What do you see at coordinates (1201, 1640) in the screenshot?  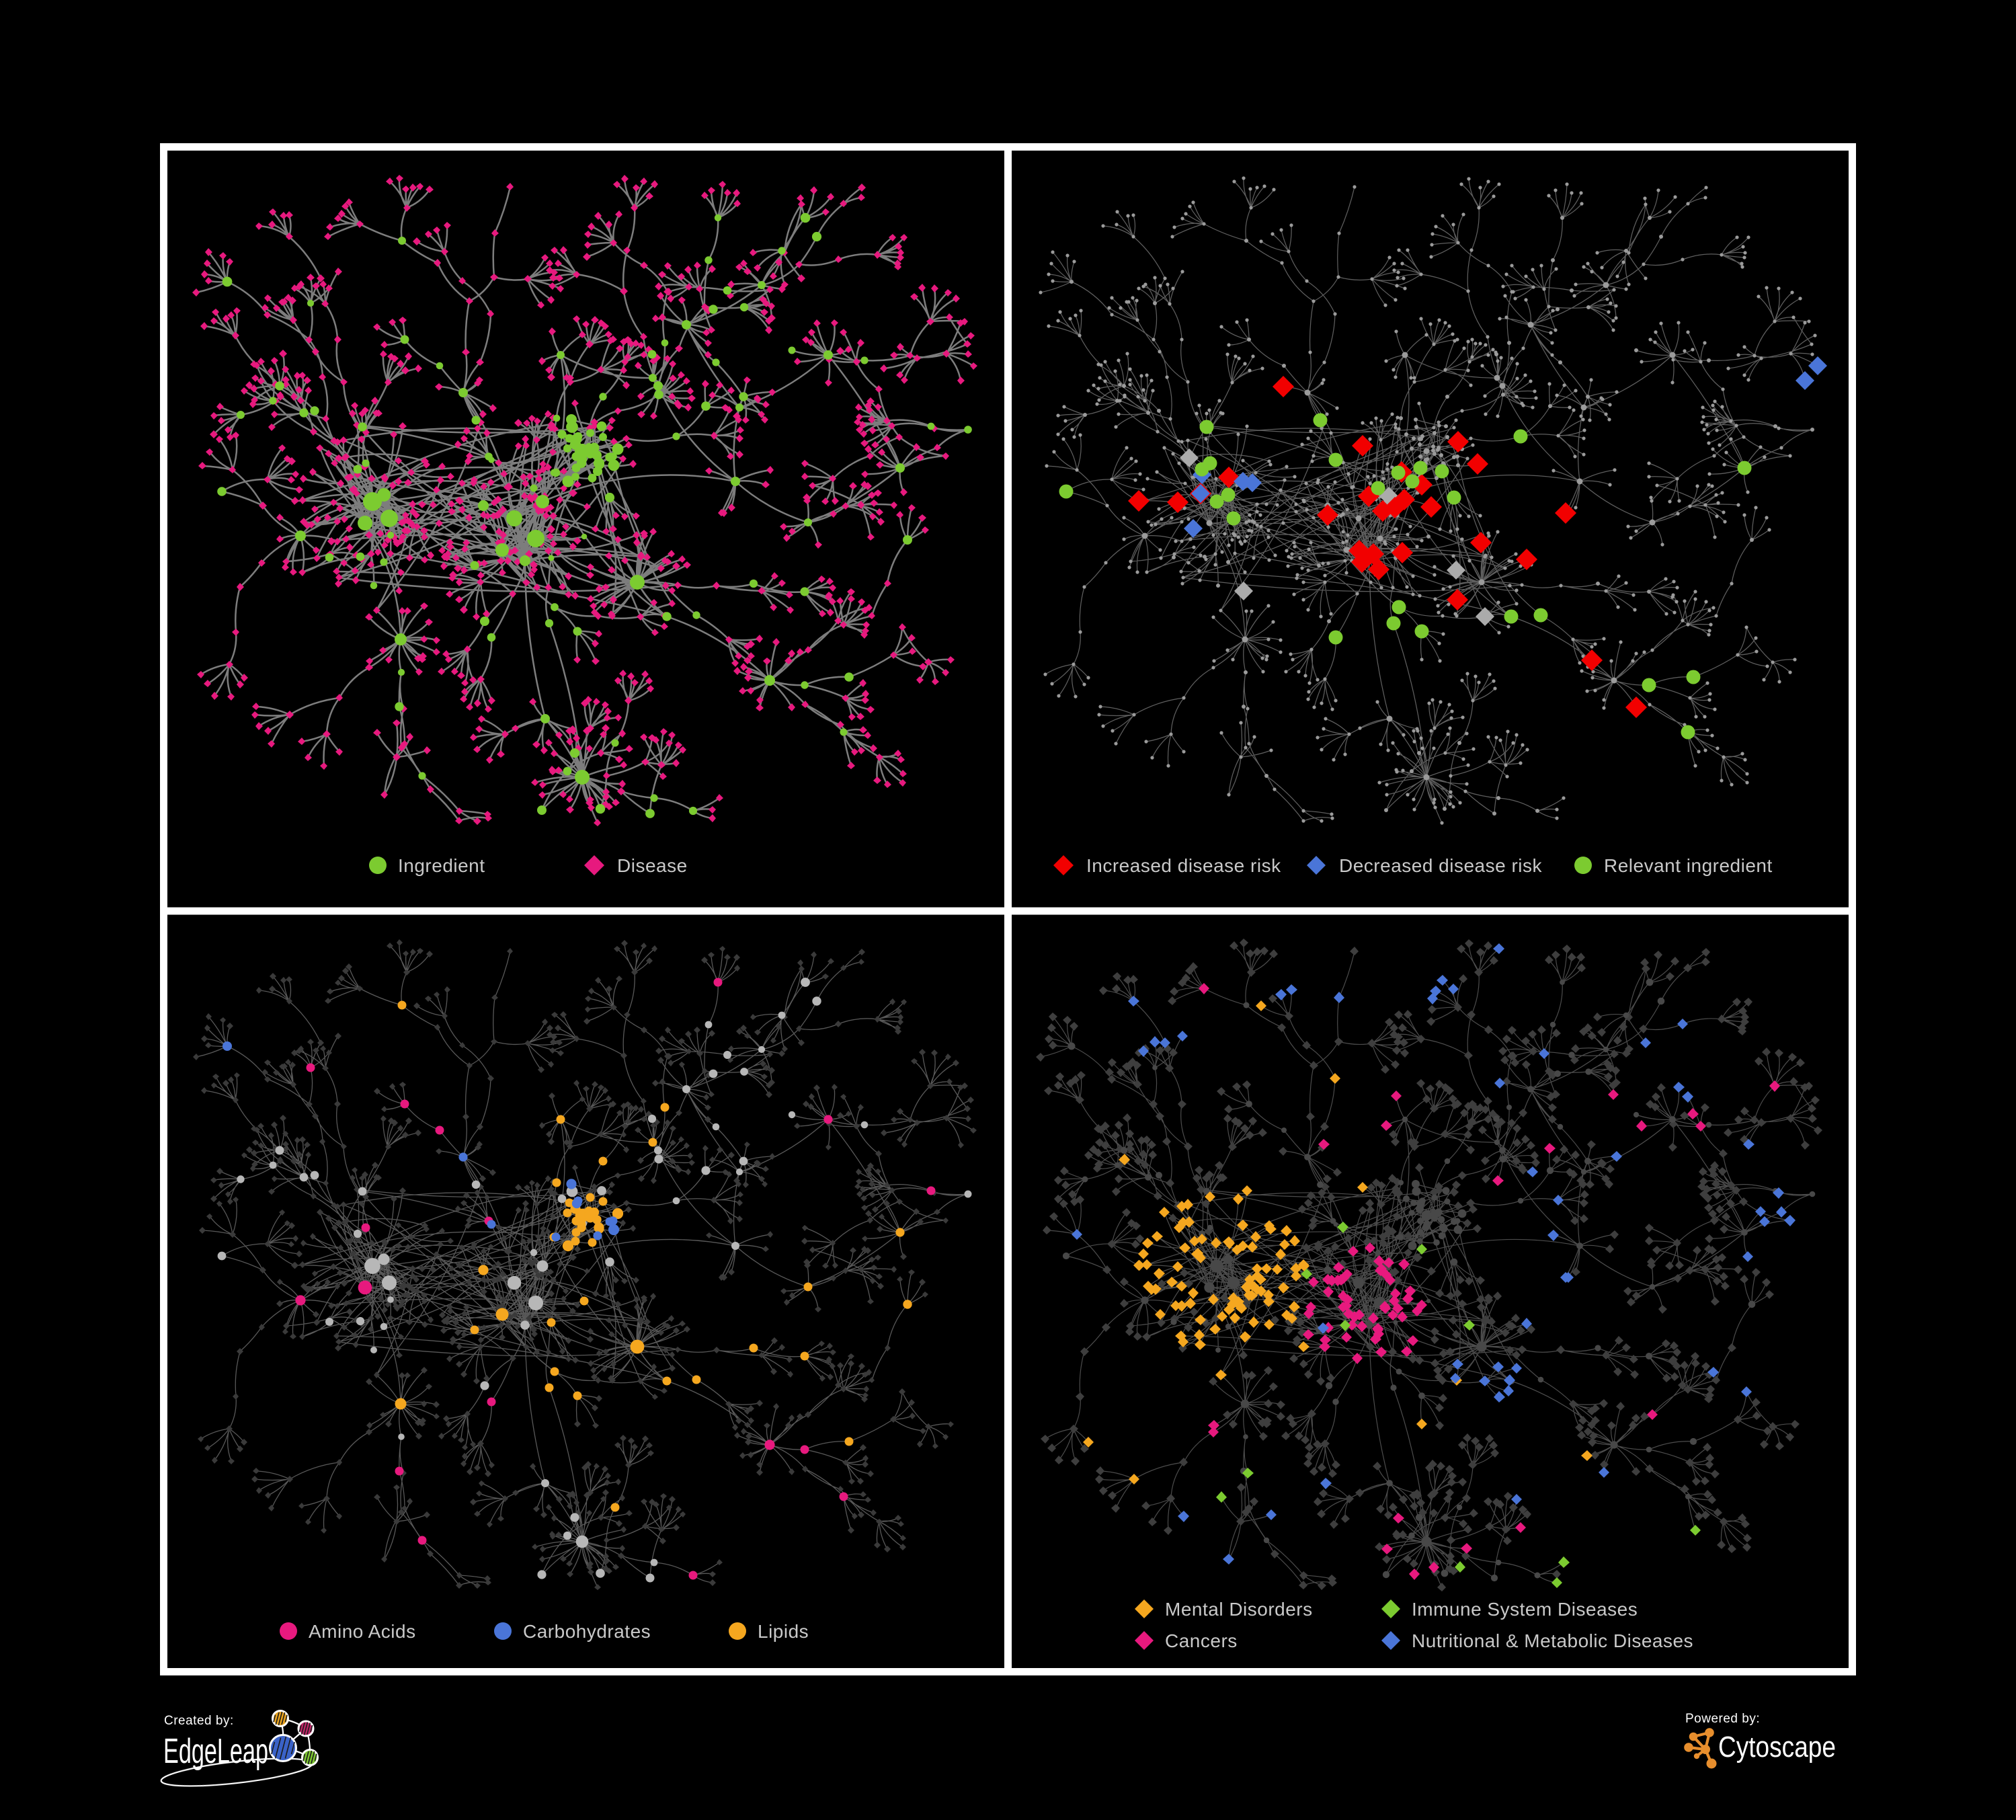 I see `svg-text: Cancers` at bounding box center [1201, 1640].